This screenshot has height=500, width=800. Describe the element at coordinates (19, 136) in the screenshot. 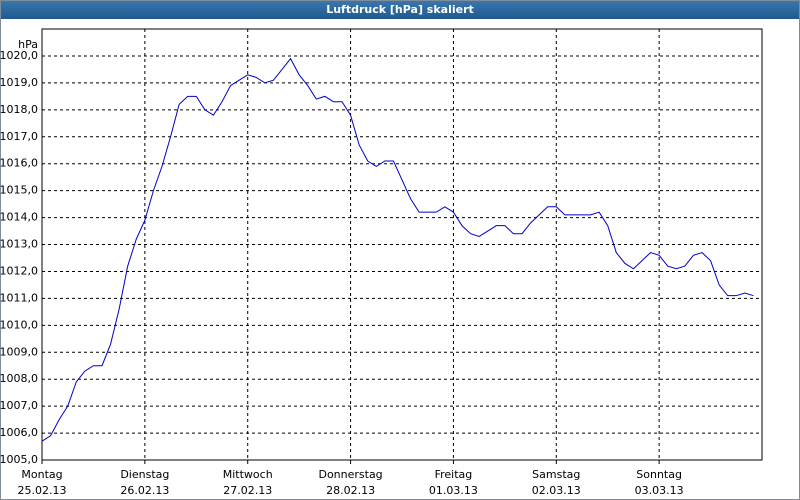

I see `y-tick-label: 1017,0` at that location.